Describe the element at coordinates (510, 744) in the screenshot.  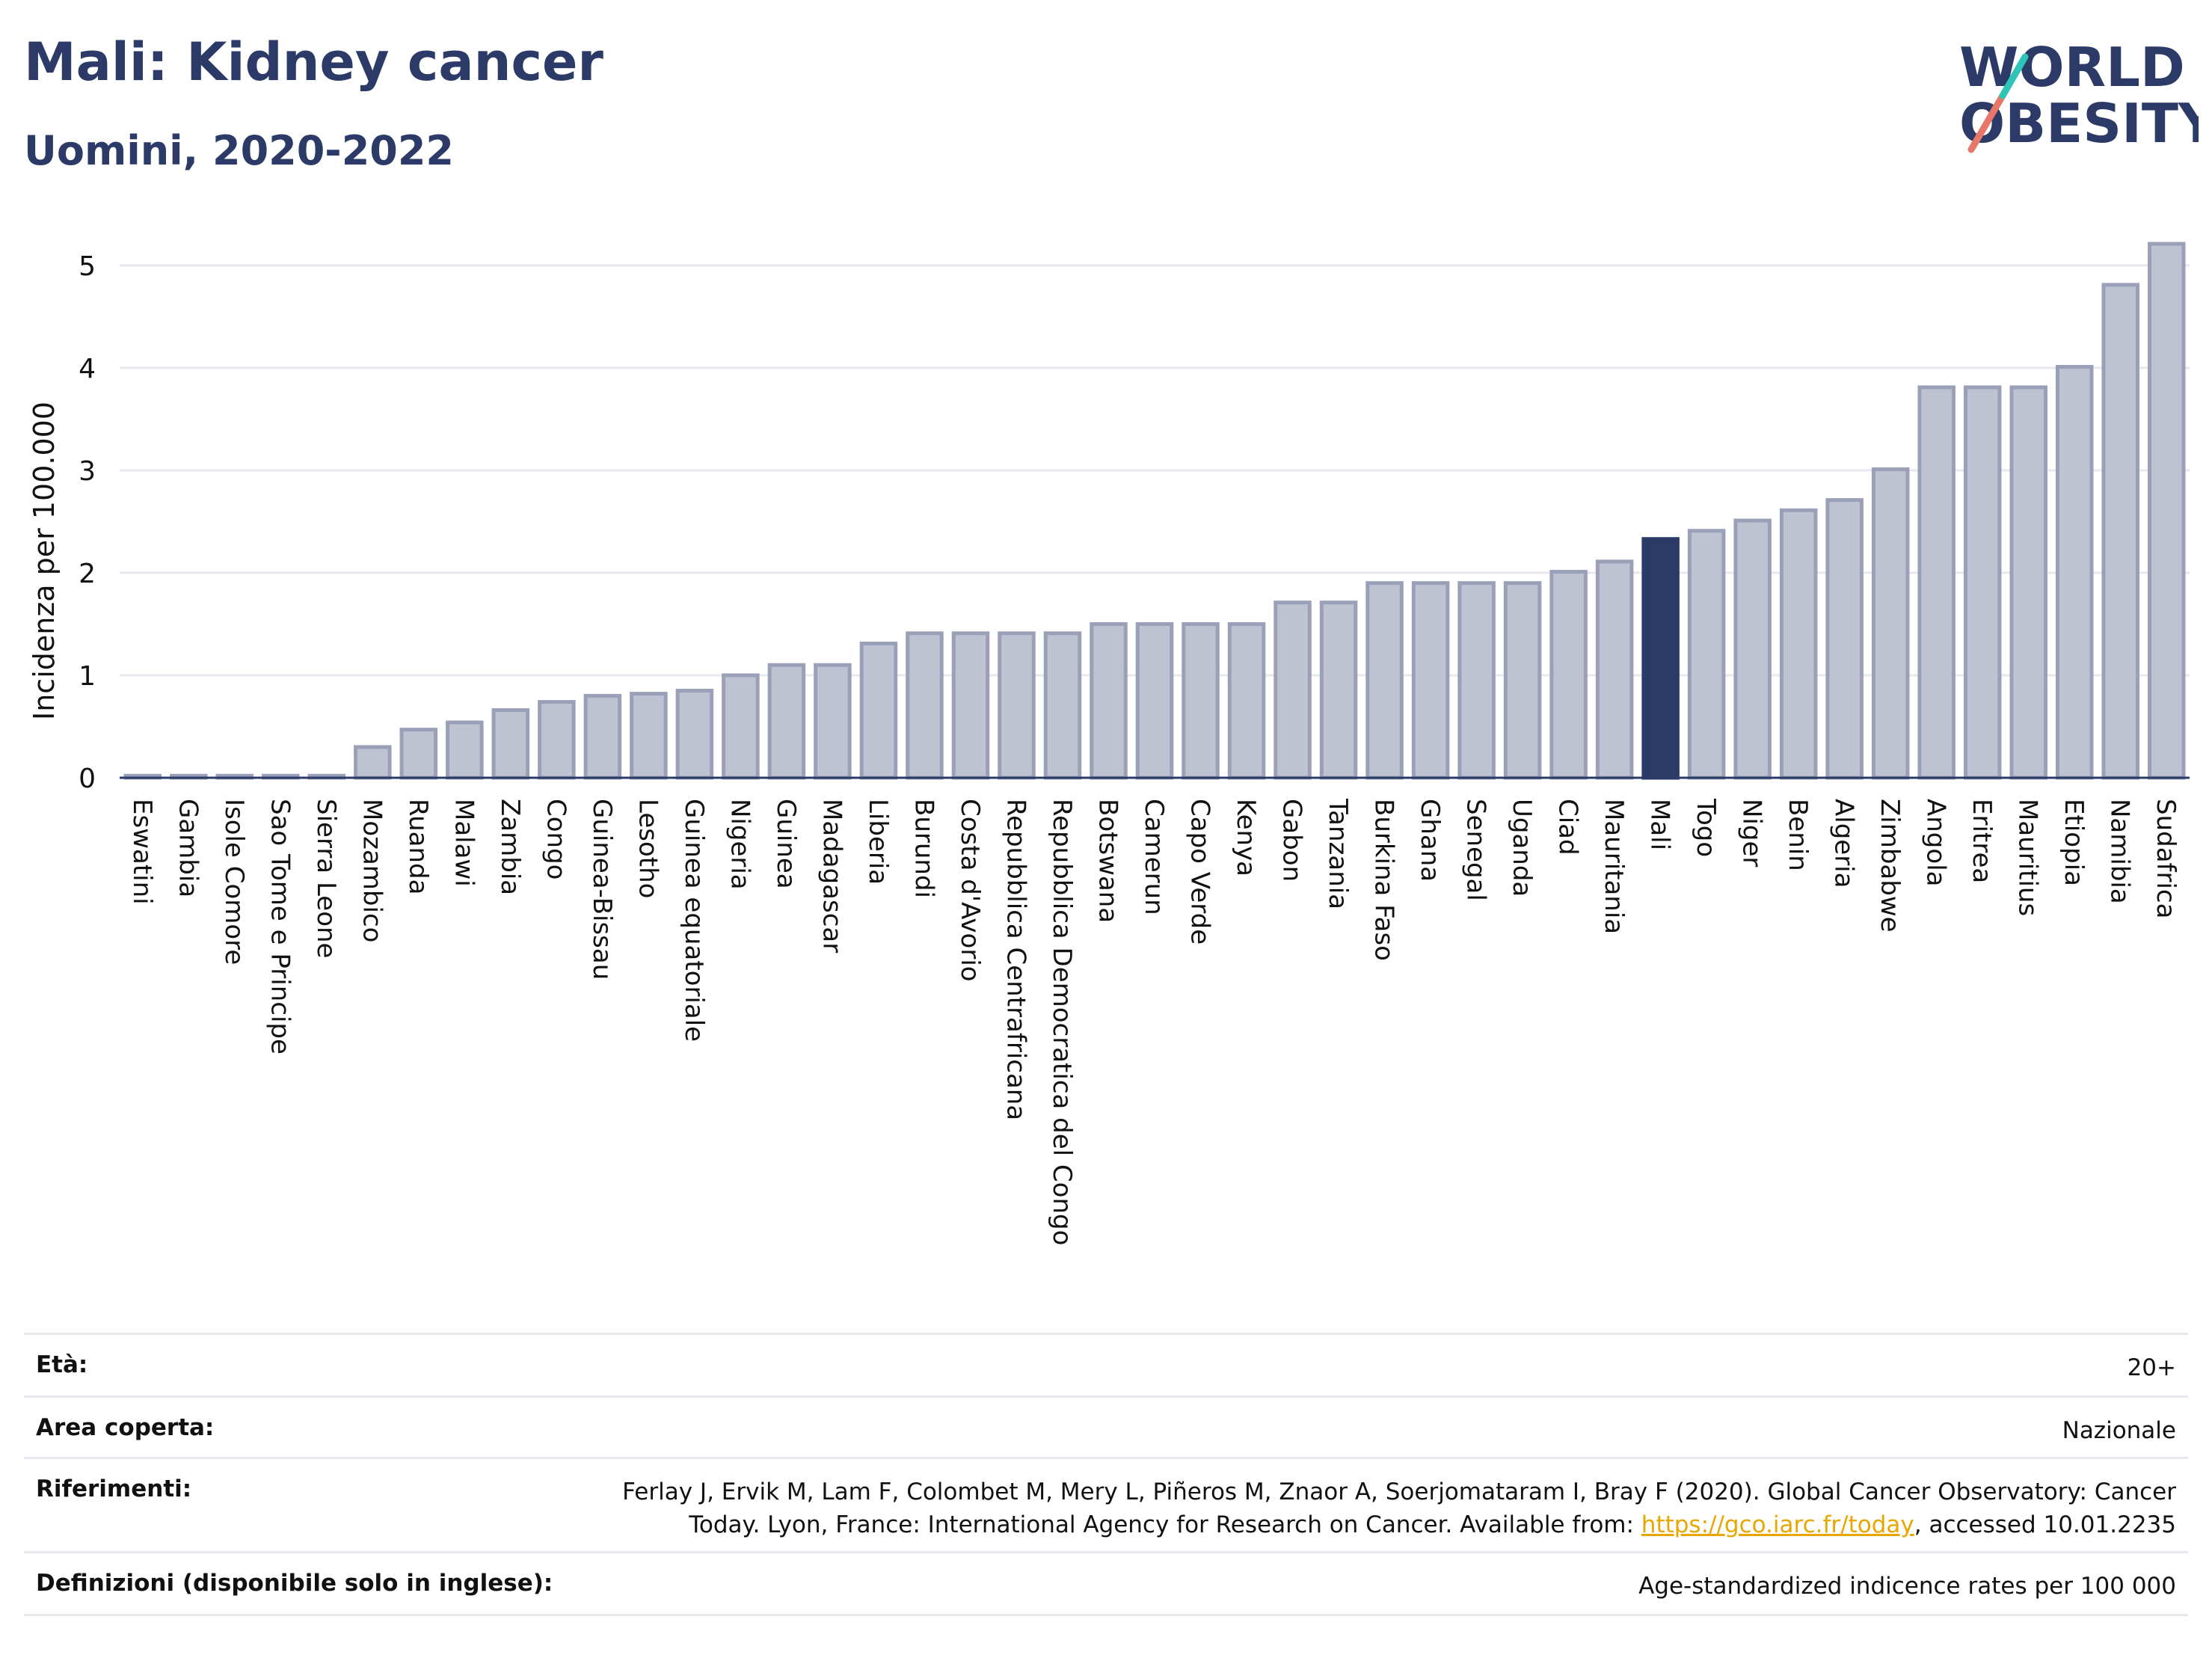
I see `bar-zambia` at that location.